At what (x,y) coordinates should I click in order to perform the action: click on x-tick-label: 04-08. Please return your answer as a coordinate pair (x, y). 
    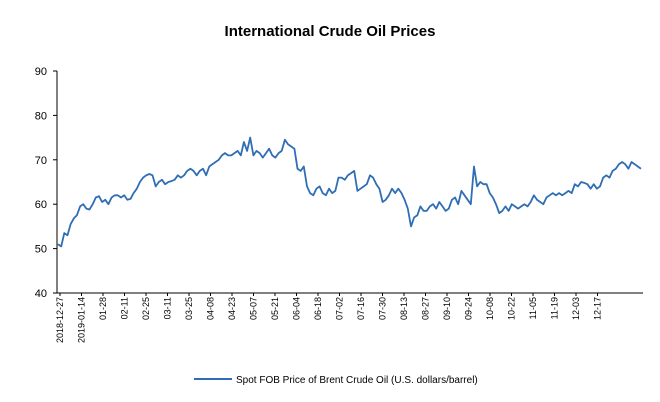
    Looking at the image, I should click on (211, 308).